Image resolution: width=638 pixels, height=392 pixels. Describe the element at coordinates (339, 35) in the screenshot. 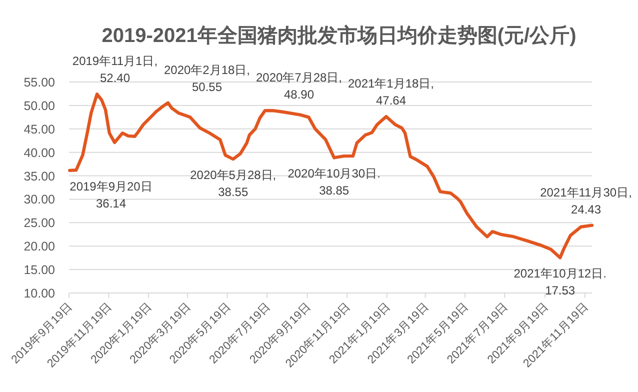

I see `chart-title: 2019-2021年全国猪肉批发市场日均价走势图(元/公斤)` at that location.